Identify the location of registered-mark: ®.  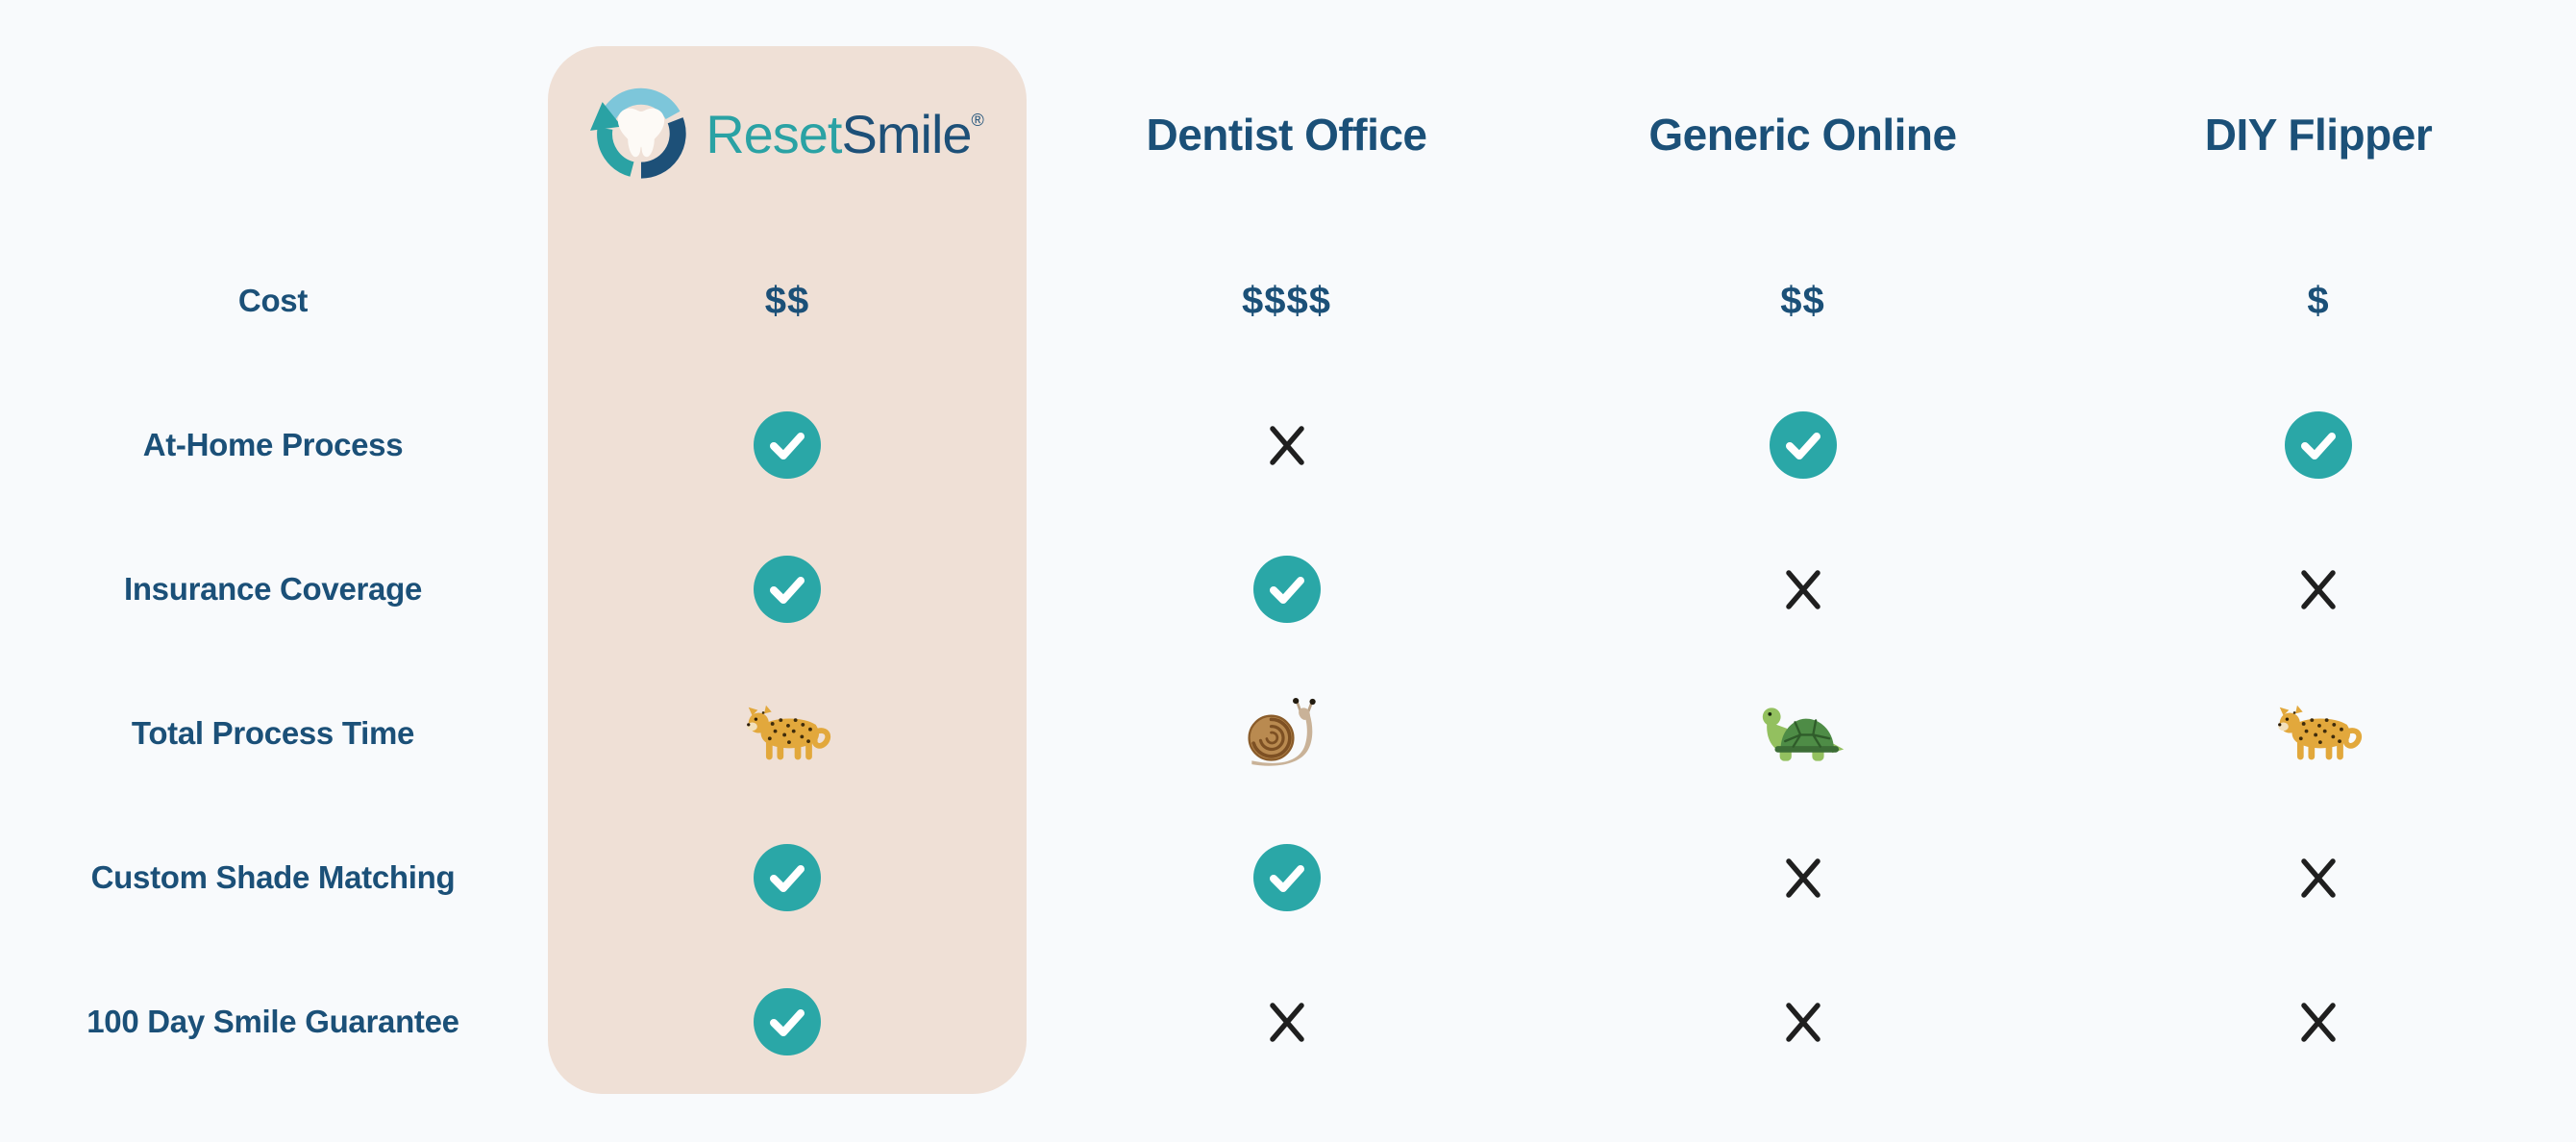
(978, 120).